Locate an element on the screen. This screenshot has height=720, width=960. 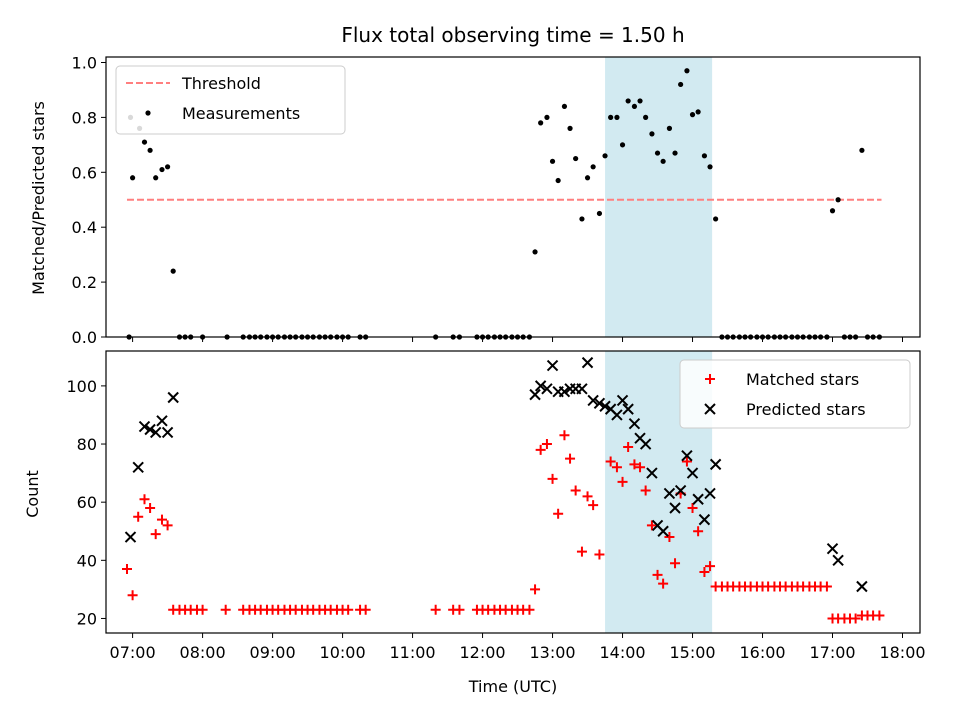
xtick-label: 09:00 is located at coordinates (273, 652).